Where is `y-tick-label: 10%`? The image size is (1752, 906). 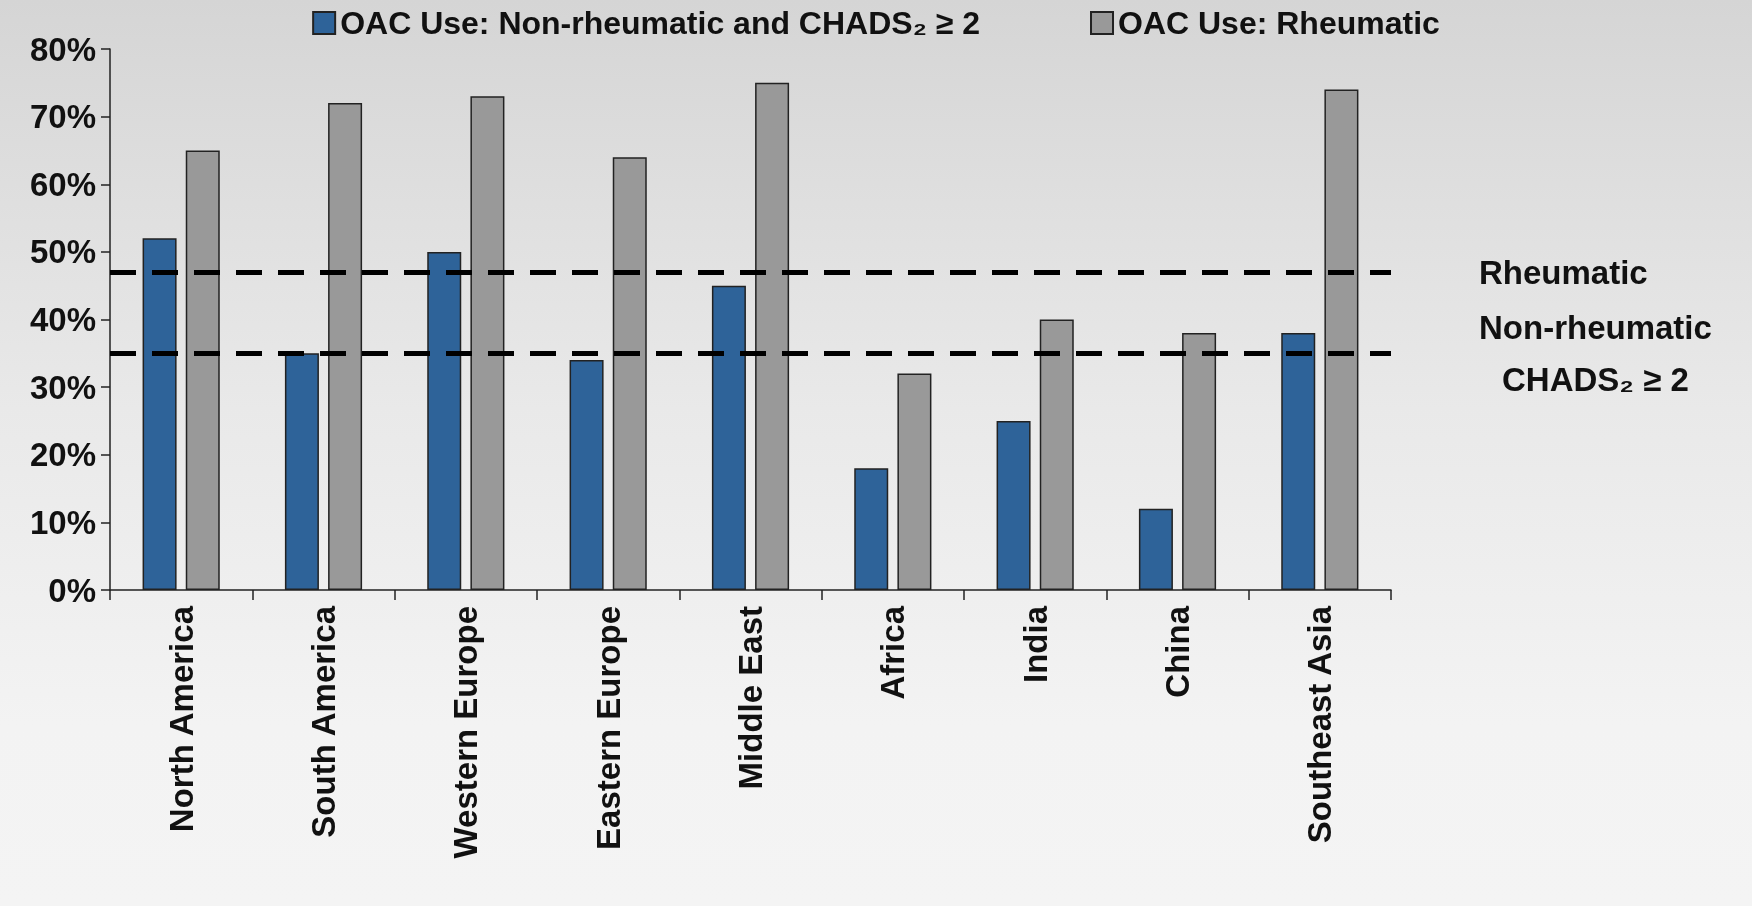
y-tick-label: 10% is located at coordinates (62, 522).